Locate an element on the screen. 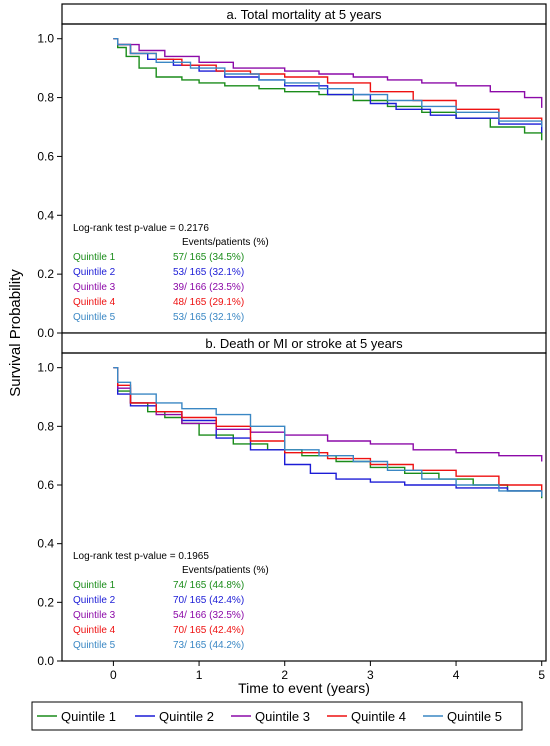 The width and height of the screenshot is (550, 746). panel-a-table-value-q3: 39/ 166 (23.5%) is located at coordinates (208, 287).